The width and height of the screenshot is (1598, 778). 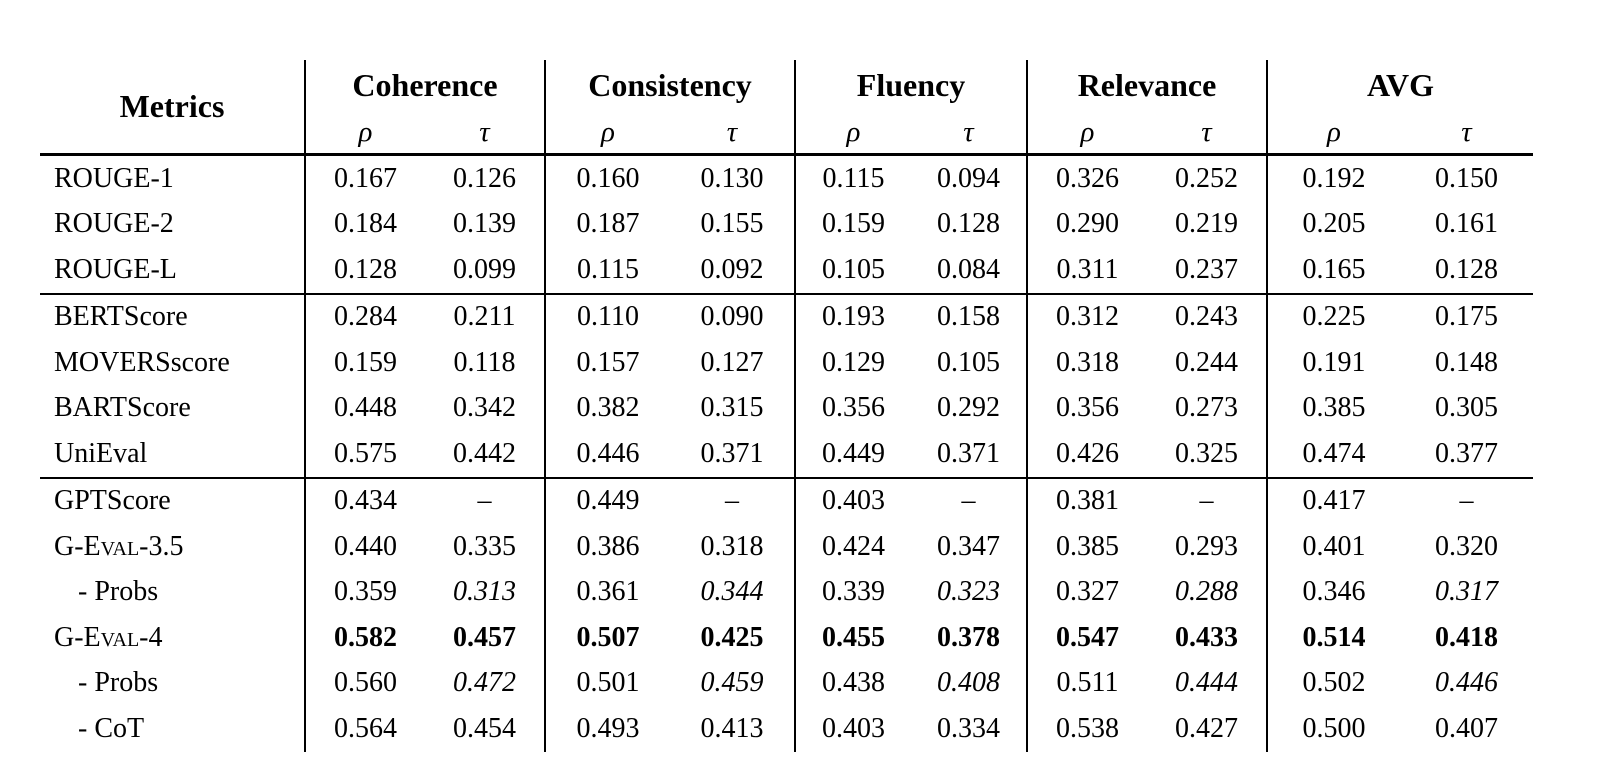 What do you see at coordinates (364, 547) in the screenshot?
I see `value-cell: 0.440` at bounding box center [364, 547].